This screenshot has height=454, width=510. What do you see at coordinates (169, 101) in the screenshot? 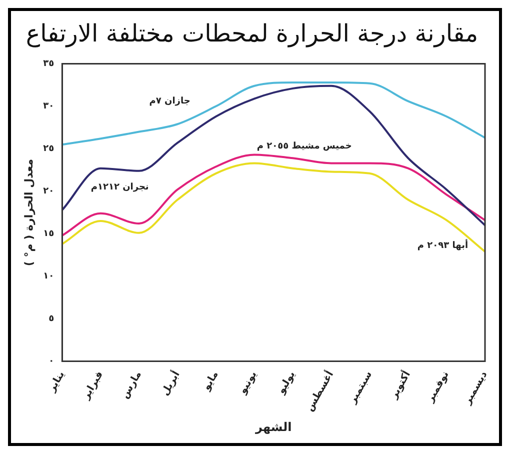
I see `series-label: جازان ٧م` at bounding box center [169, 101].